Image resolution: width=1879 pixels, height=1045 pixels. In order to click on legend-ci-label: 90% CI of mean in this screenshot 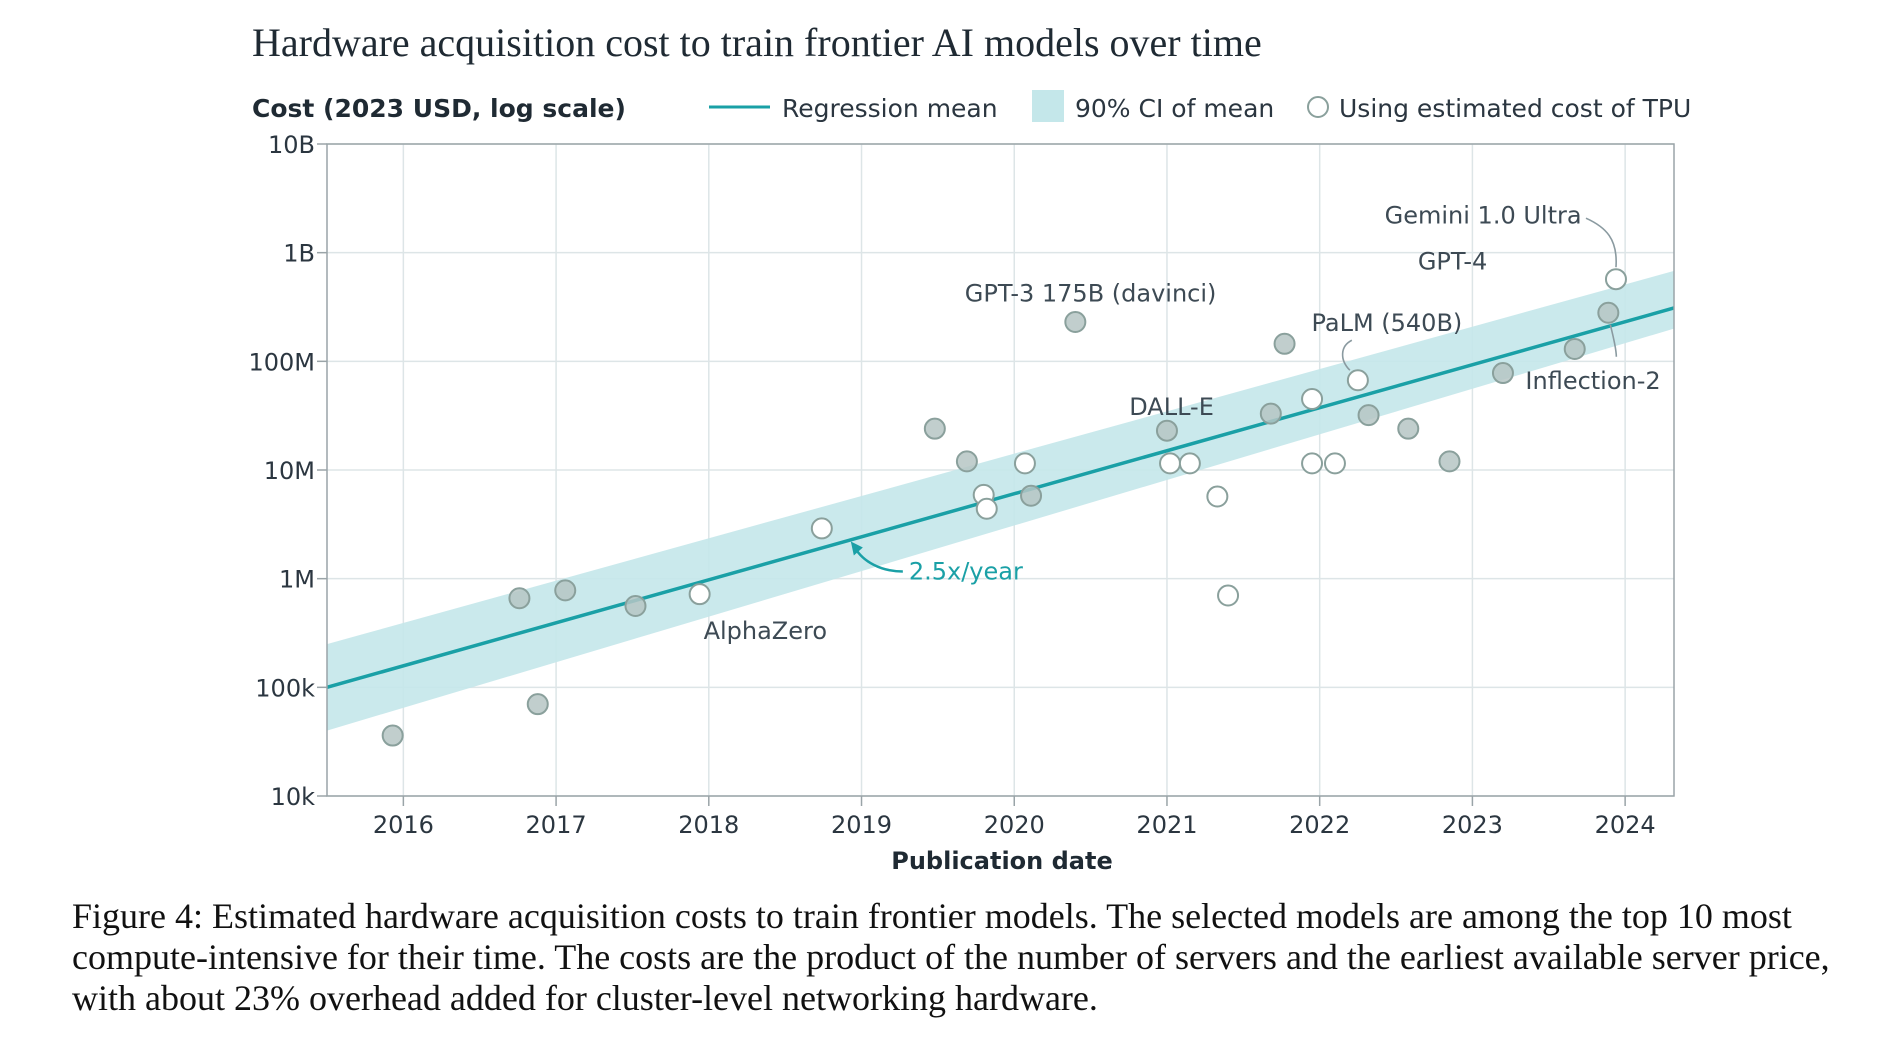, I will do `click(1174, 108)`.